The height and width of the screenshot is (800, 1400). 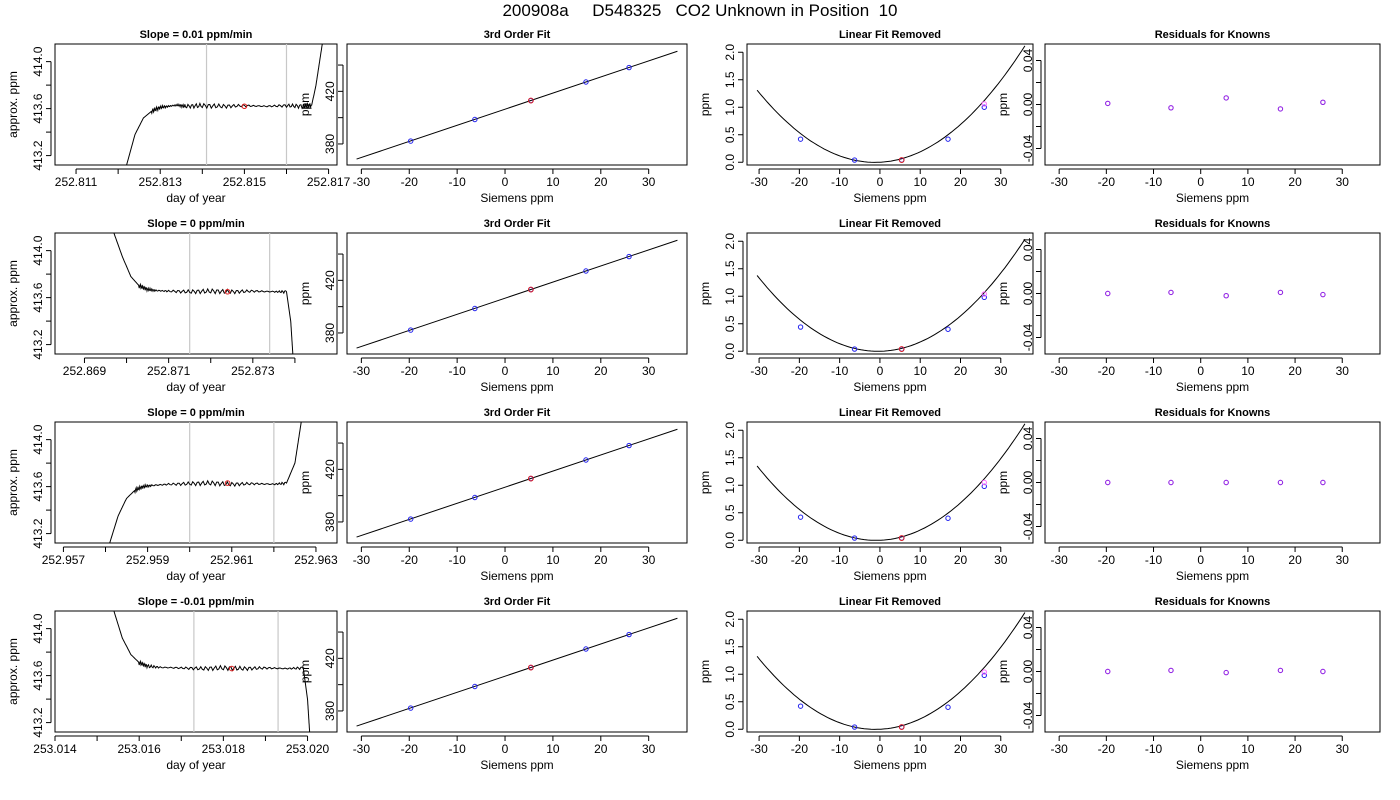 What do you see at coordinates (195, 765) in the screenshot?
I see `x-axis-label: day of year` at bounding box center [195, 765].